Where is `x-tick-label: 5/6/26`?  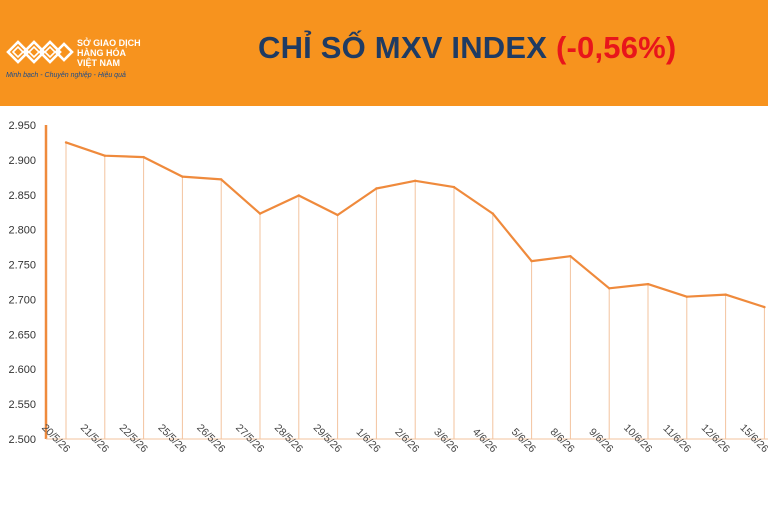
x-tick-label: 5/6/26 is located at coordinates (523, 440).